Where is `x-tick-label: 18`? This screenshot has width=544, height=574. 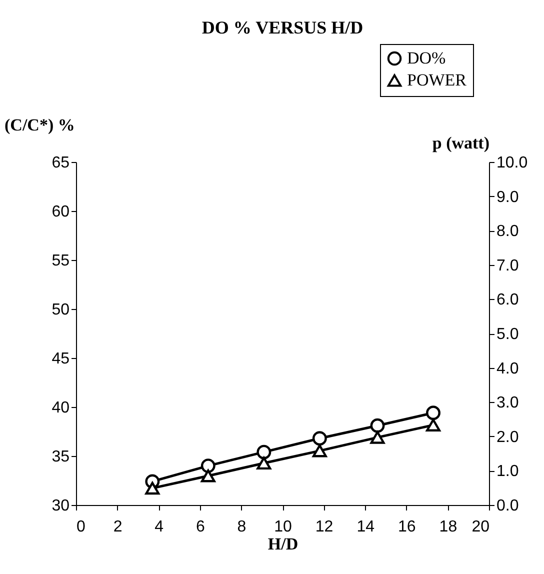
x-tick-label: 18 is located at coordinates (448, 527).